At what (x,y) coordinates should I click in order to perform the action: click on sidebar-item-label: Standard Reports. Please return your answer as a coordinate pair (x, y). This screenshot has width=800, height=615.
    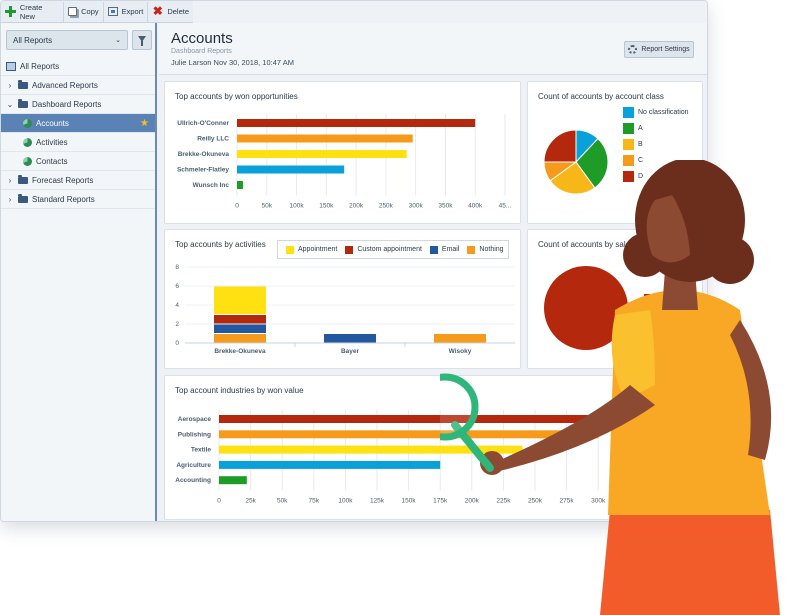
    Looking at the image, I should click on (63, 199).